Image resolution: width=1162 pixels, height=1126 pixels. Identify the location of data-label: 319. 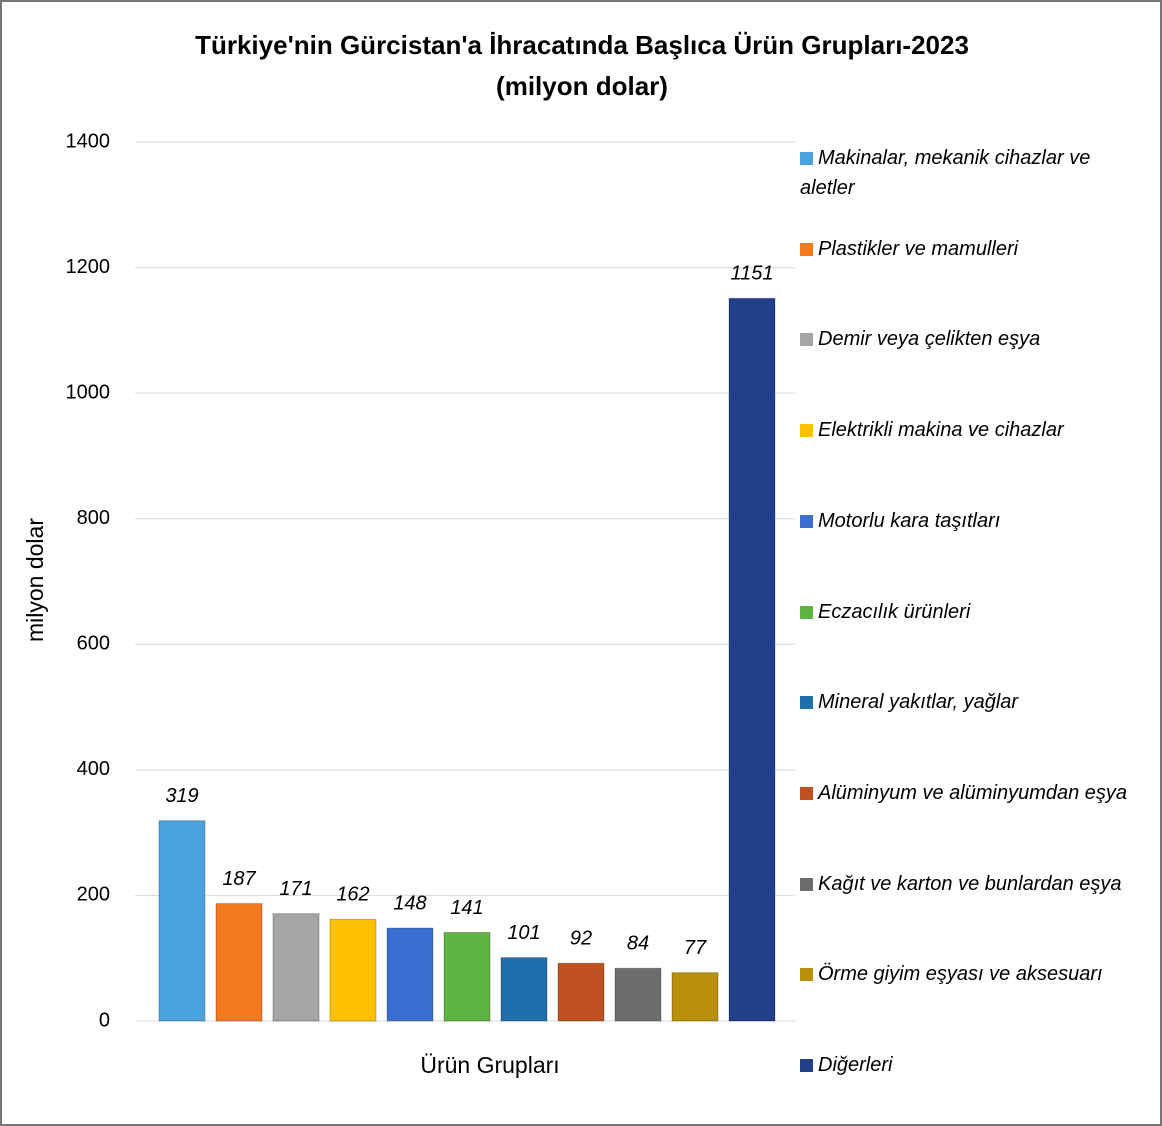
(181, 796).